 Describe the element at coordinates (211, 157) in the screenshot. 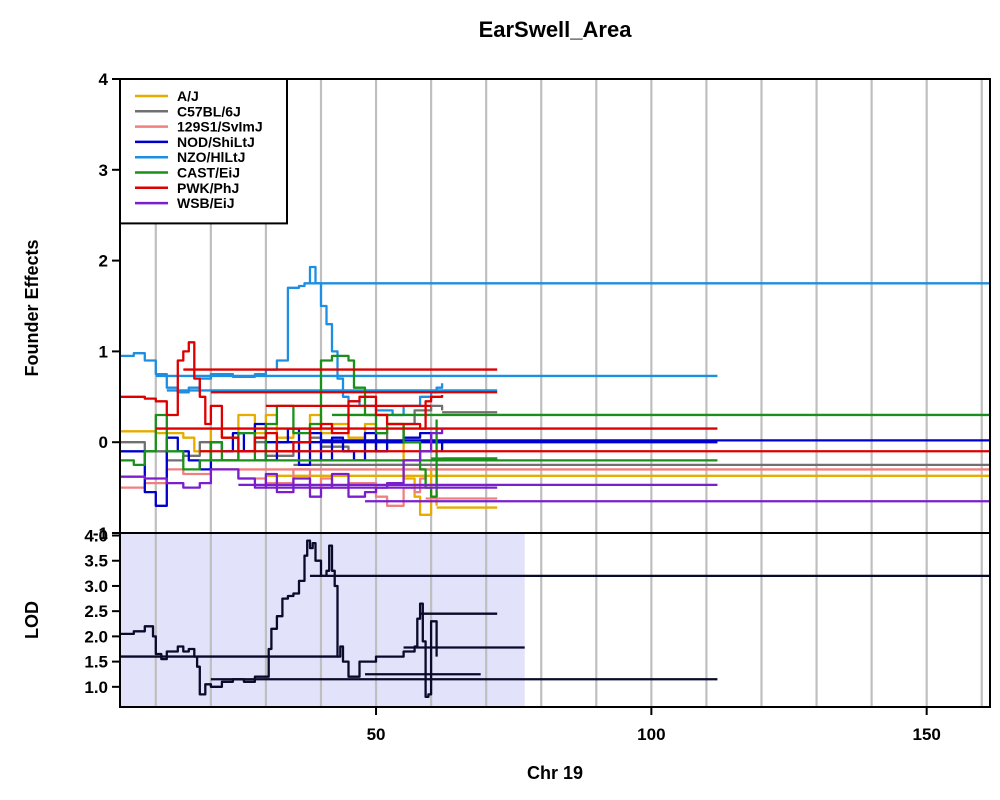

I see `legend-label: NZO/HlLtJ` at that location.